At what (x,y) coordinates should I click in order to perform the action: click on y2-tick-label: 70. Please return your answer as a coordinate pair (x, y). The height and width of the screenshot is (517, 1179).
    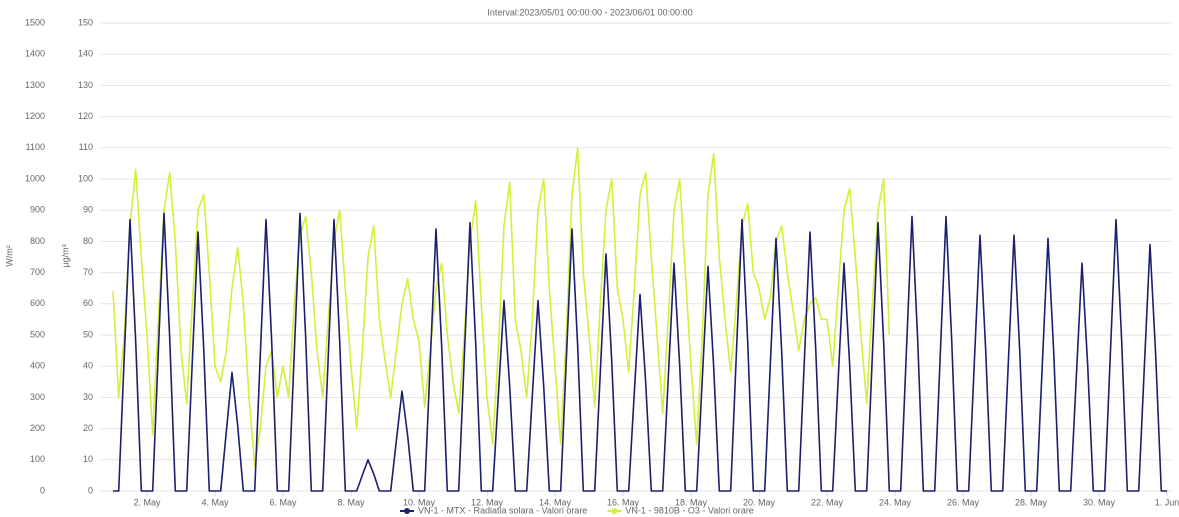
    Looking at the image, I should click on (88, 272).